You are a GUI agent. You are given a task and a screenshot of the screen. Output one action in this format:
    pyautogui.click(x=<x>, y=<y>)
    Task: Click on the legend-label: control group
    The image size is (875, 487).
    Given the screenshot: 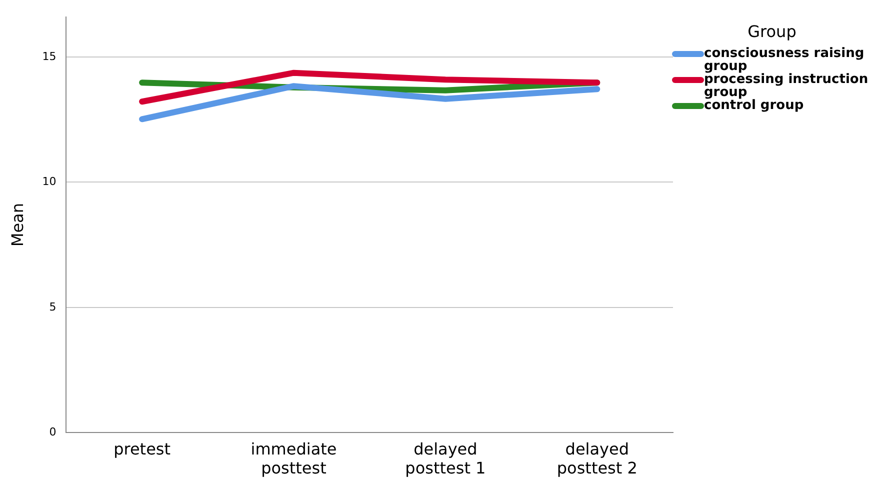 What is the action you would take?
    pyautogui.click(x=754, y=105)
    